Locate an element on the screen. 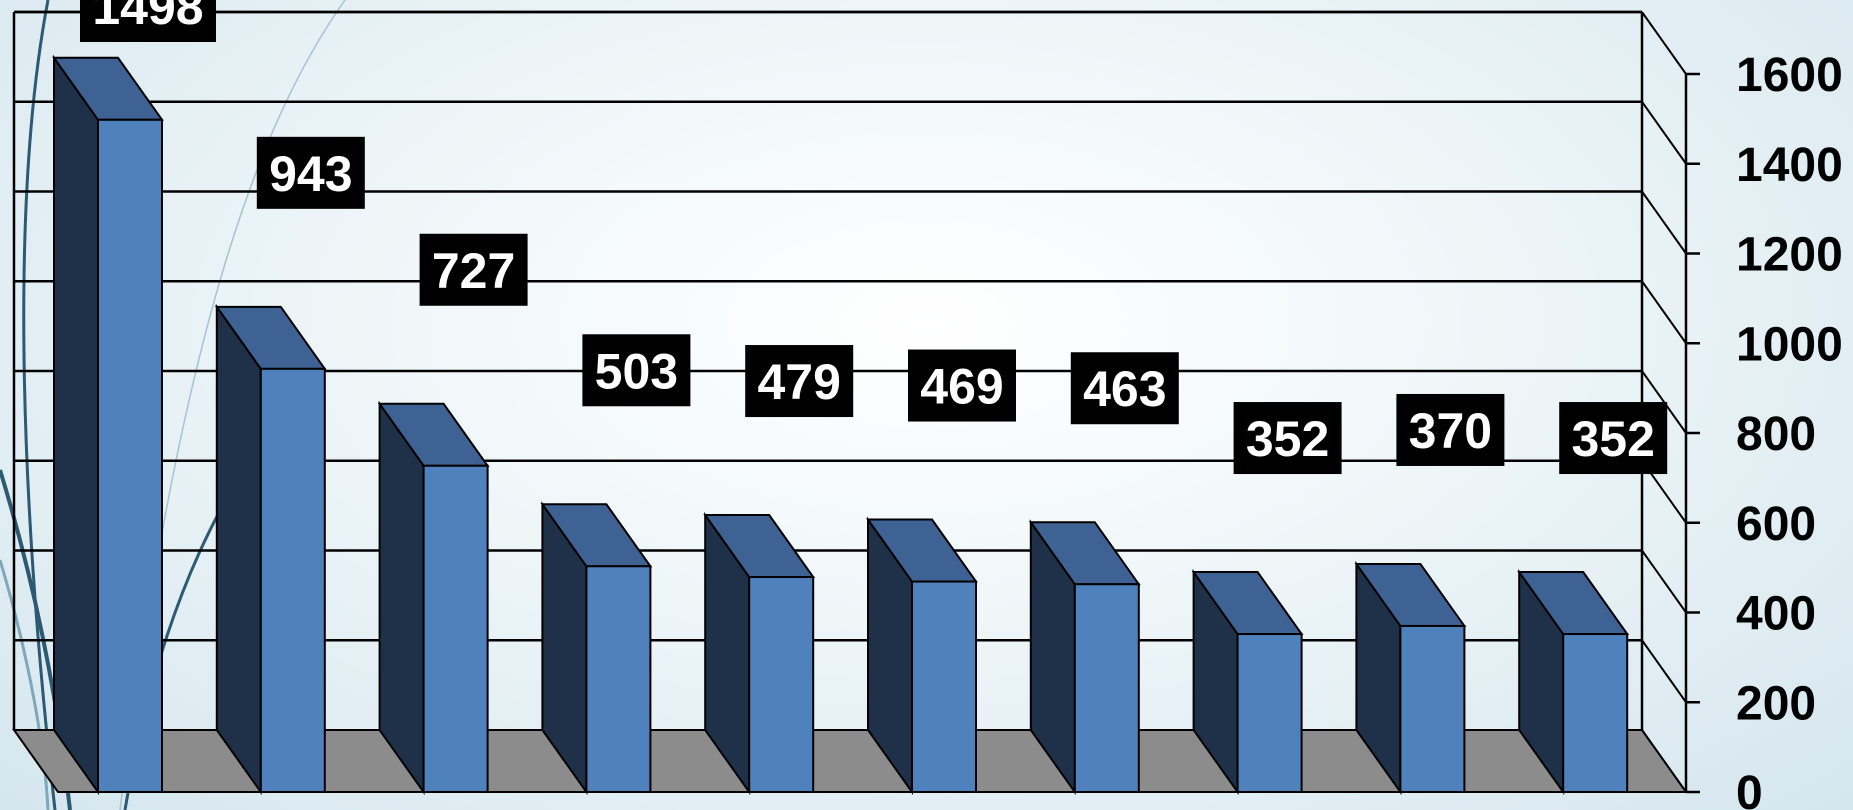 This screenshot has width=1853, height=810. data-label: 469 is located at coordinates (962, 385).